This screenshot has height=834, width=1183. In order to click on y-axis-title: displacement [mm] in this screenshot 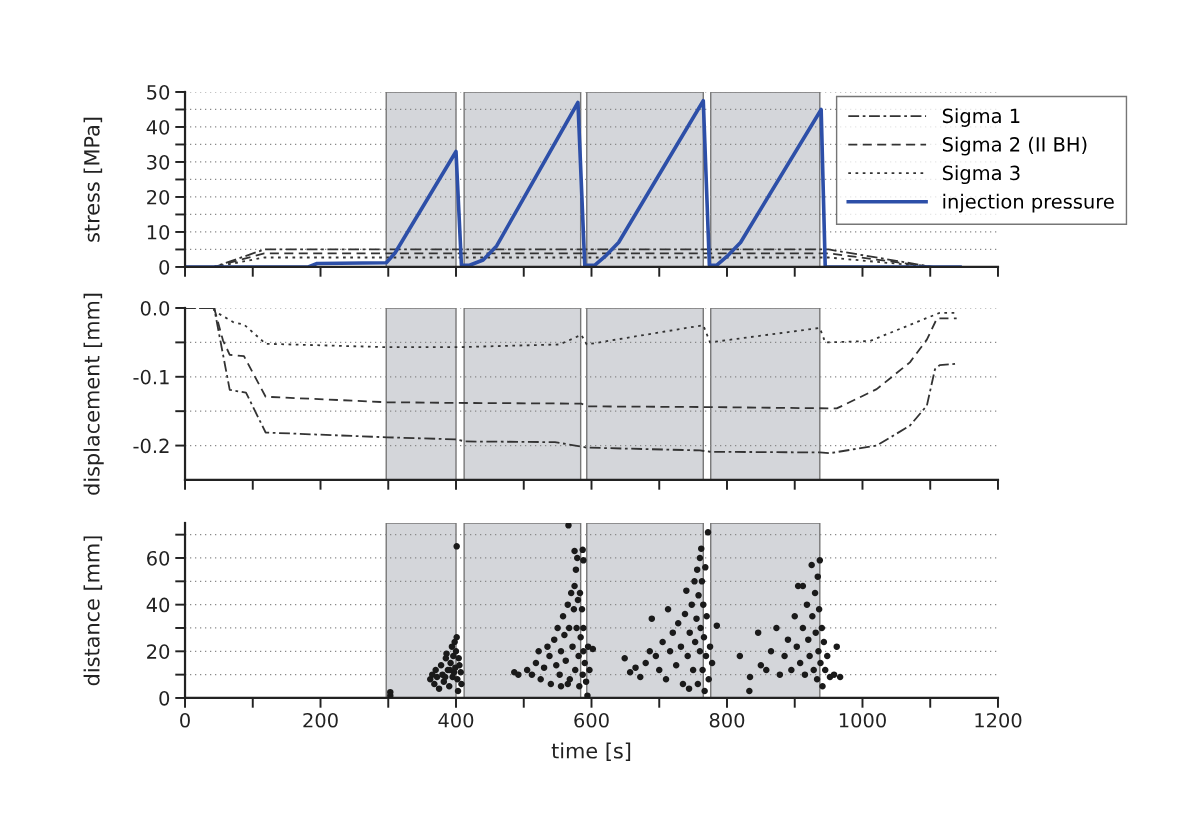, I will do `click(93, 394)`.